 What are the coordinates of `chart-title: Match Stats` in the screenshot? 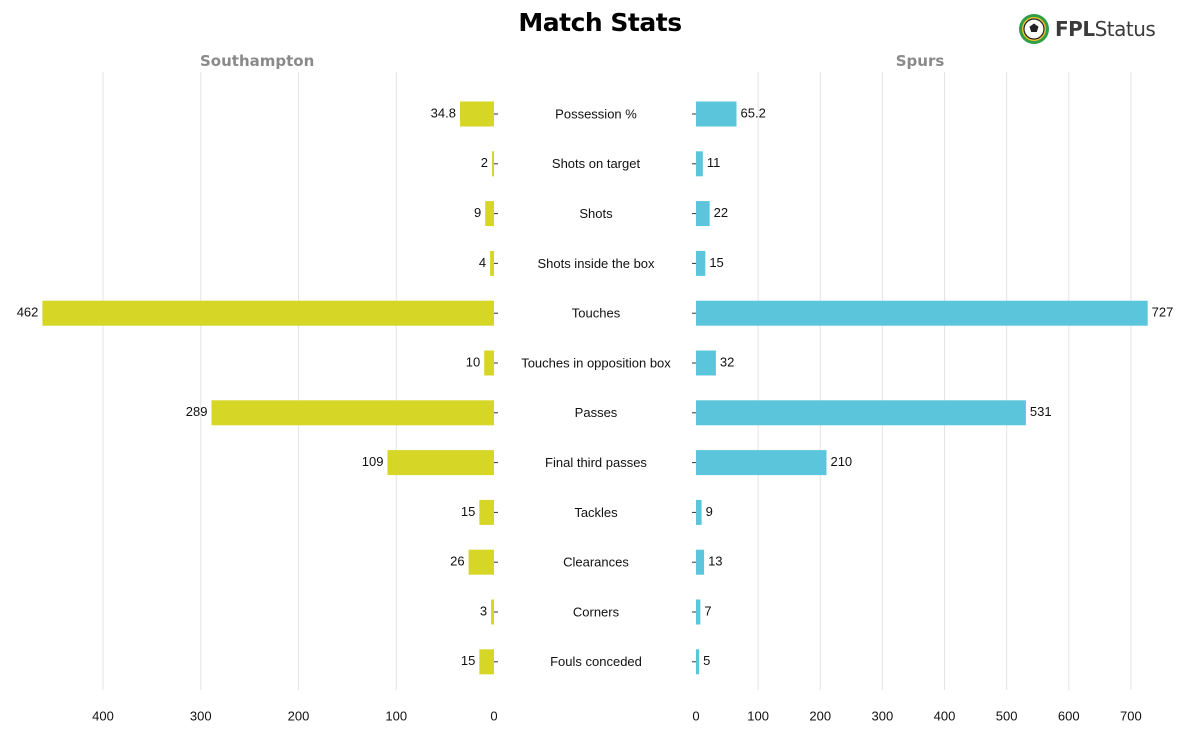 It's located at (600, 22).